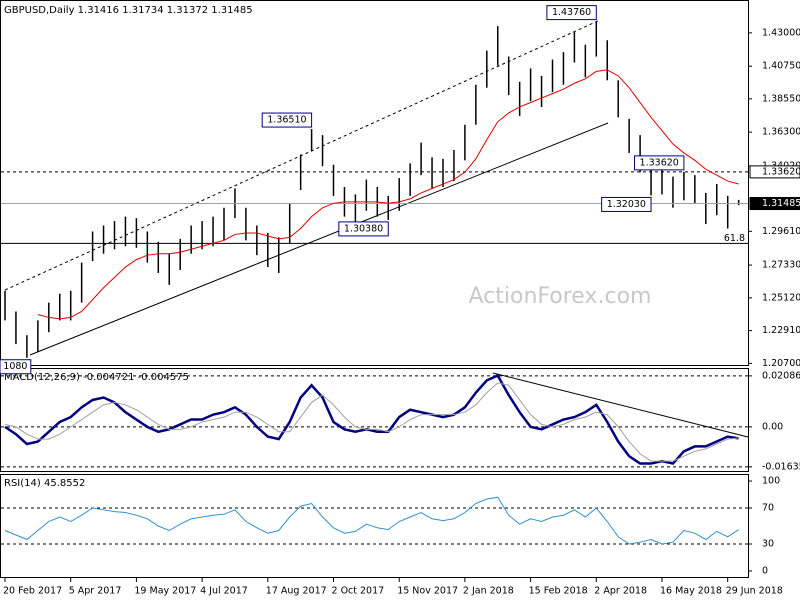  I want to click on y-tick-label: 1.40750, so click(781, 66).